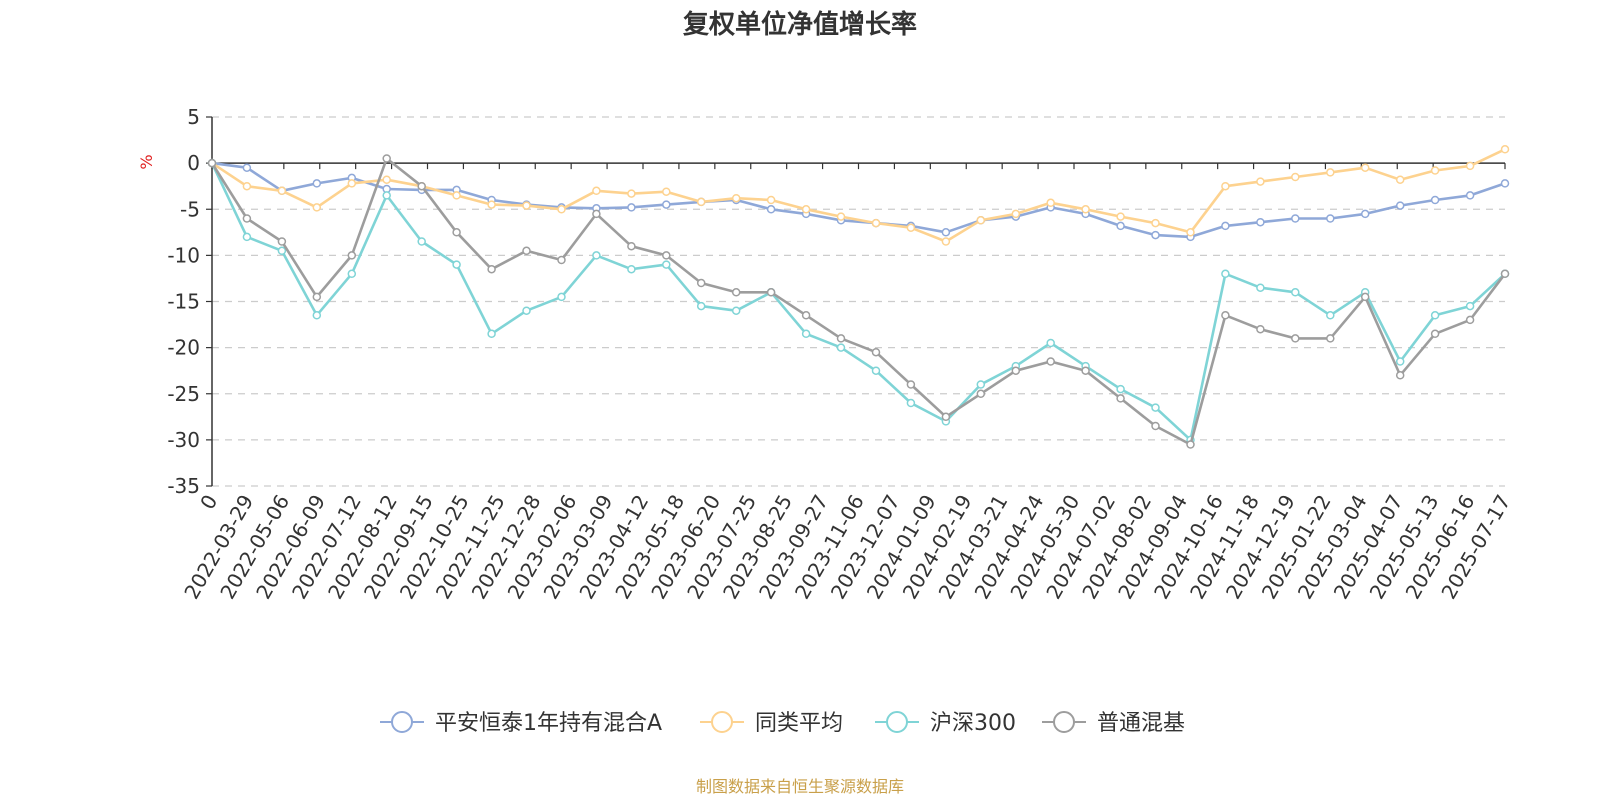 The image size is (1600, 800). What do you see at coordinates (799, 723) in the screenshot?
I see `legend-label: 同类平均` at bounding box center [799, 723].